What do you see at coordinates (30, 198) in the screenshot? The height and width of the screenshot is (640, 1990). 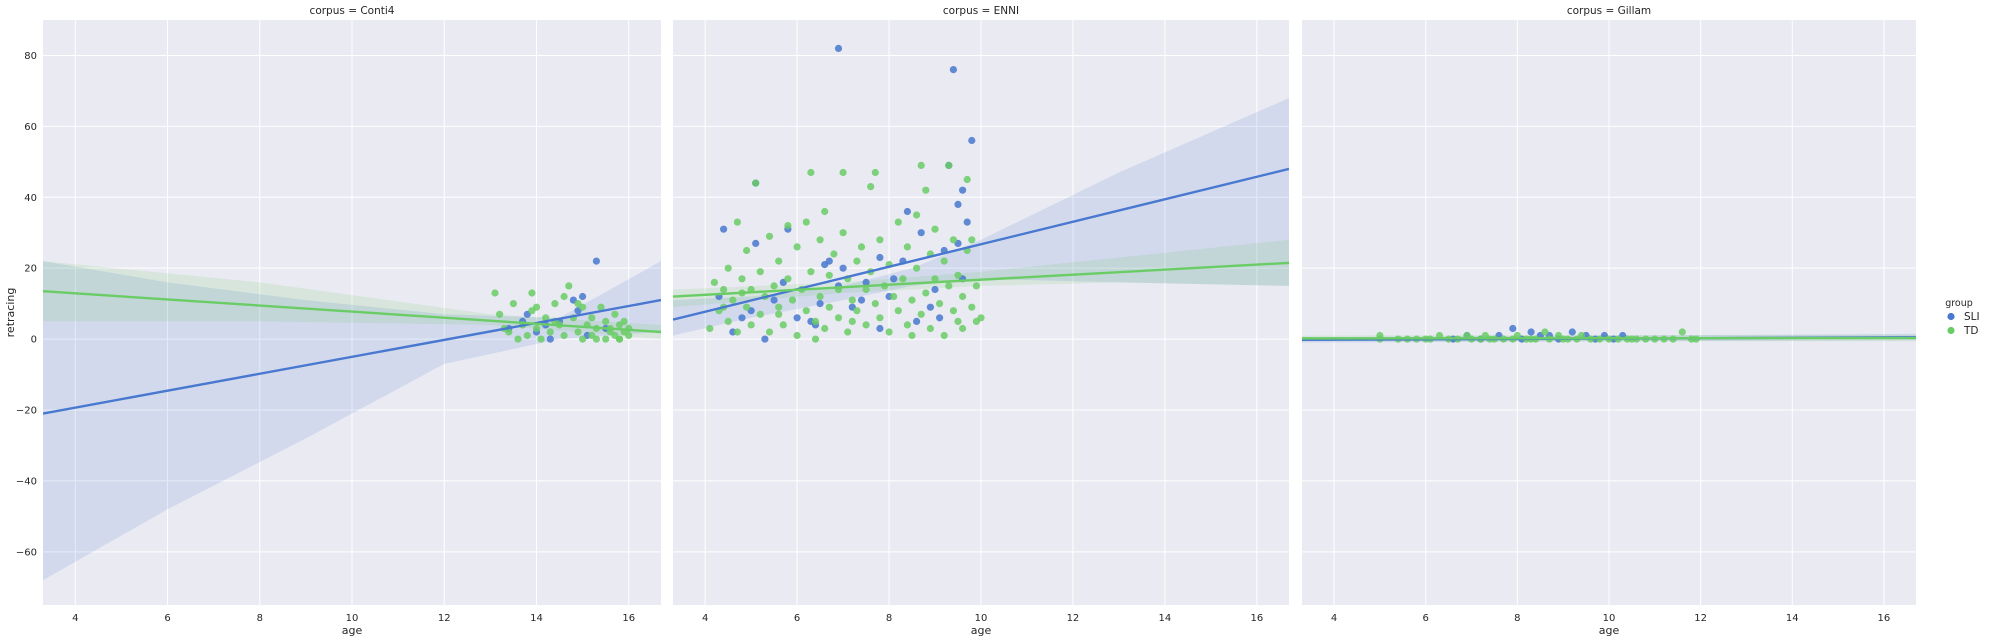 I see `y-tick-label: 40` at bounding box center [30, 198].